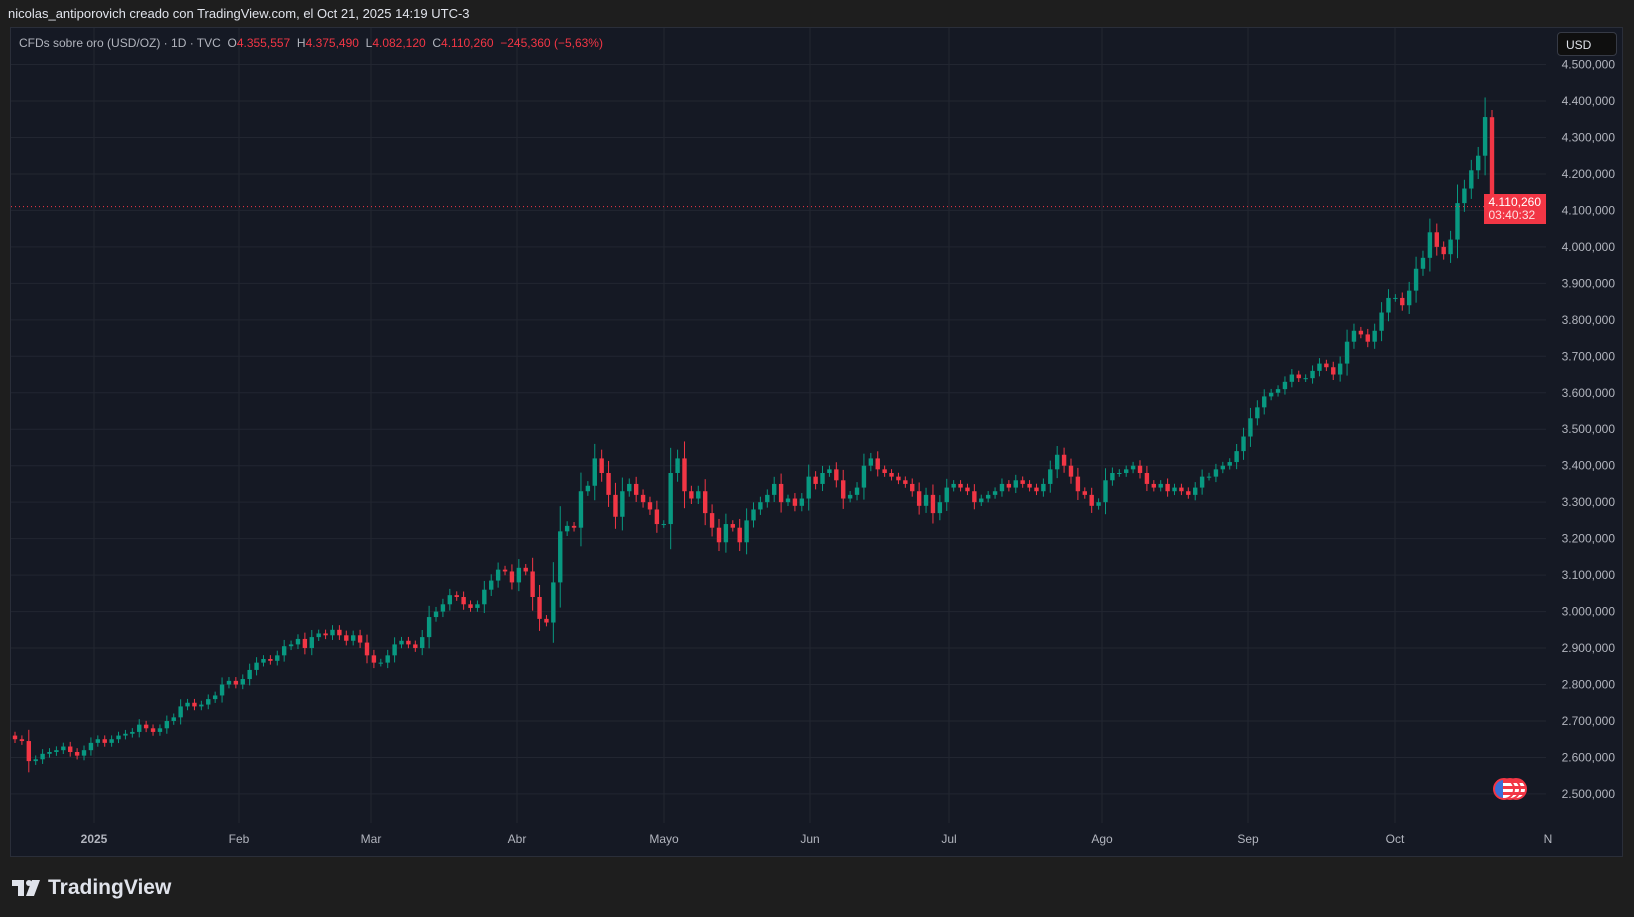  Describe the element at coordinates (1587, 44) in the screenshot. I see `currency-button: USD` at that location.